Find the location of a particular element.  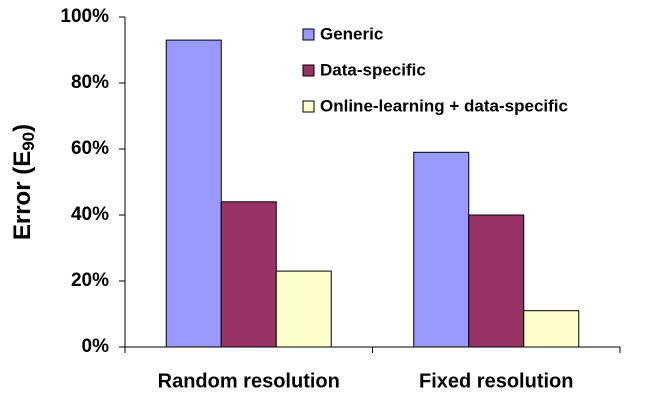

y-axis-label: Error (E90) is located at coordinates (23, 182).